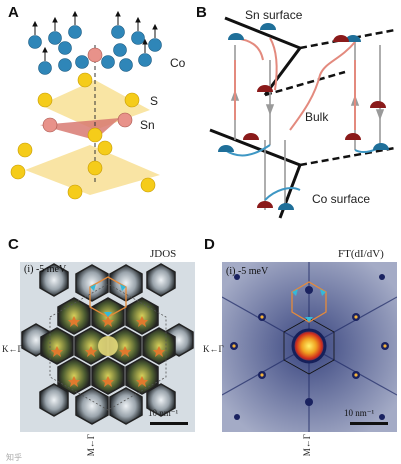 This screenshot has width=401, height=464. What do you see at coordinates (45, 269) in the screenshot?
I see `panel-c-energy: (i) -5 meV` at bounding box center [45, 269].